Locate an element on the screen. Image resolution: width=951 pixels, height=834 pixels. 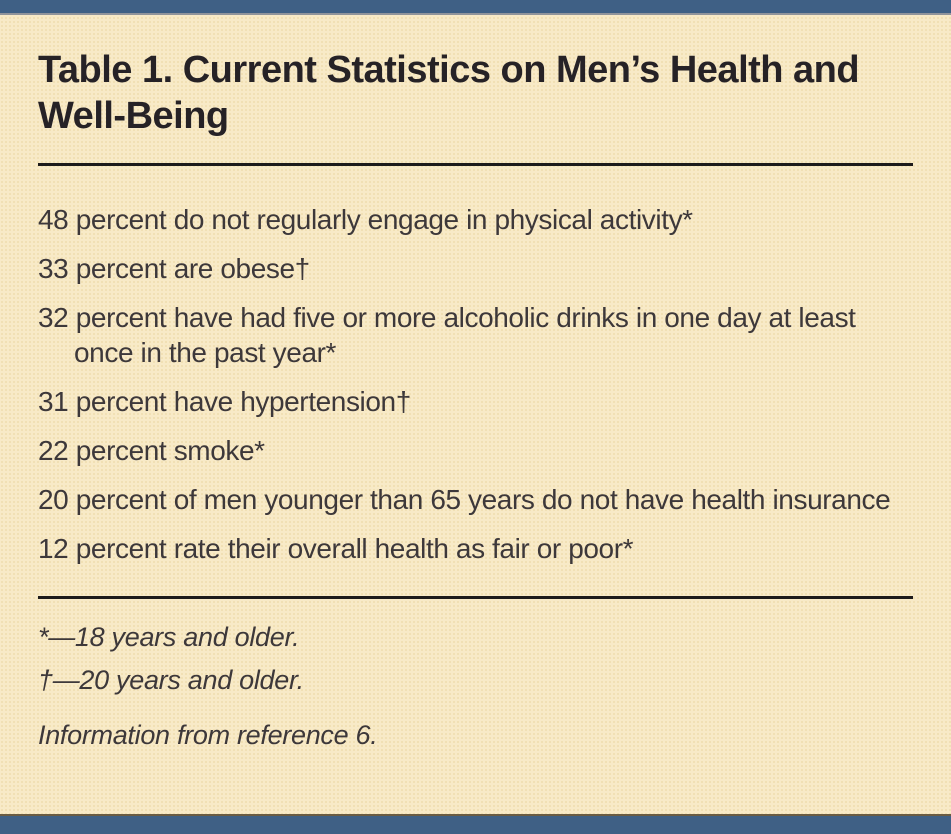
stat-item-obese: 33 percent are obese† is located at coordinates (174, 268).